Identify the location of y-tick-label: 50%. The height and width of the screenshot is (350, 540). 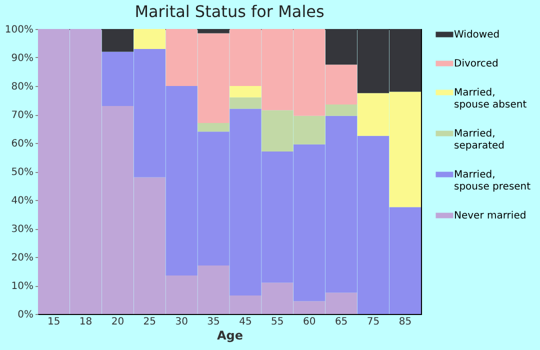
(22, 172).